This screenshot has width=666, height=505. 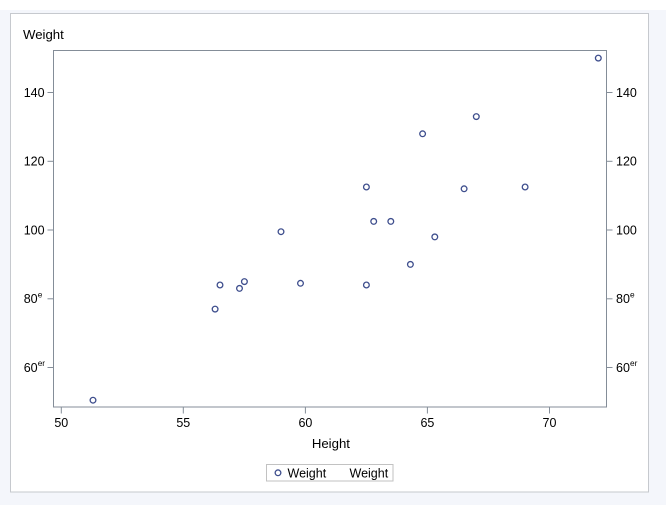 I want to click on svg-text: Height, so click(x=331, y=443).